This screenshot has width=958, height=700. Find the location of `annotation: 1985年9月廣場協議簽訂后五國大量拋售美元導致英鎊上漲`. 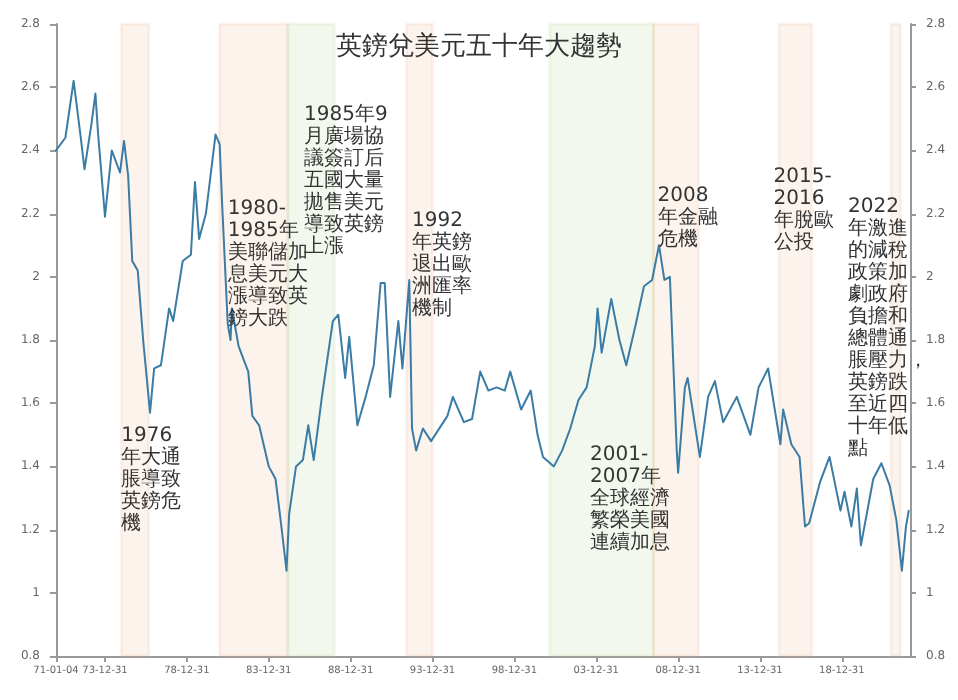

annotation: 1985年9月廣場協議簽訂后五國大量拋售美元導致英鎊上漲 is located at coordinates (346, 180).